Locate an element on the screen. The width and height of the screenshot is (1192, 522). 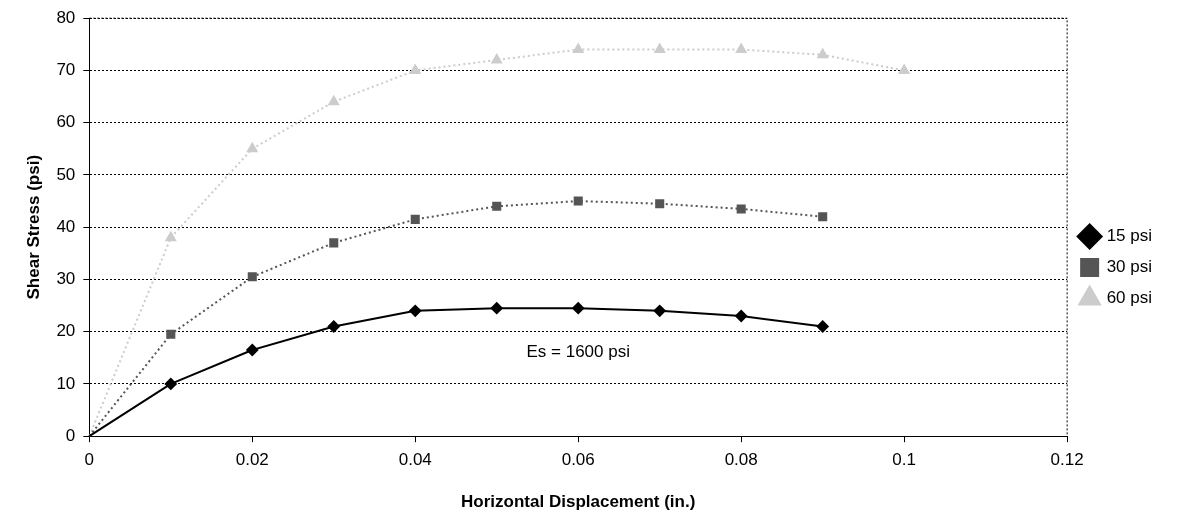
y-tick-label: 60 is located at coordinates (66, 122).